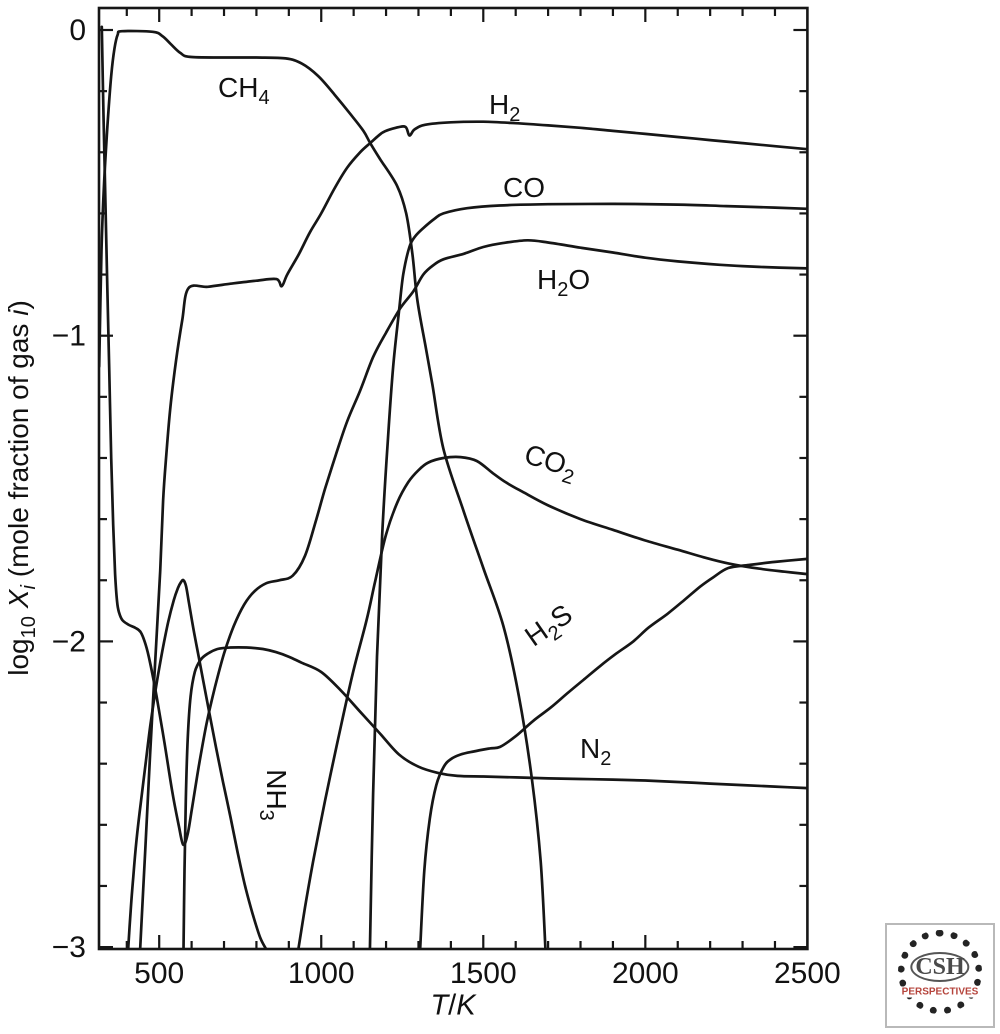  I want to click on logo-perspectives-text: PERSPECTIVES, so click(940, 992).